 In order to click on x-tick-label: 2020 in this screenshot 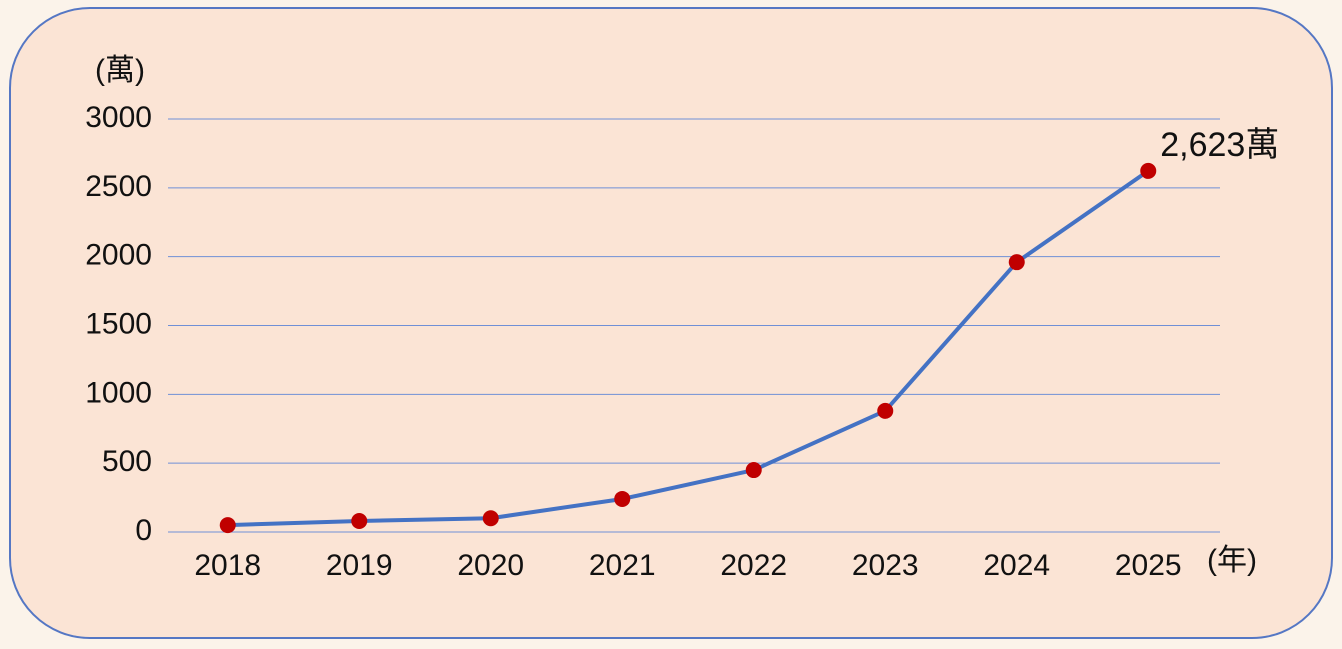, I will do `click(490, 565)`.